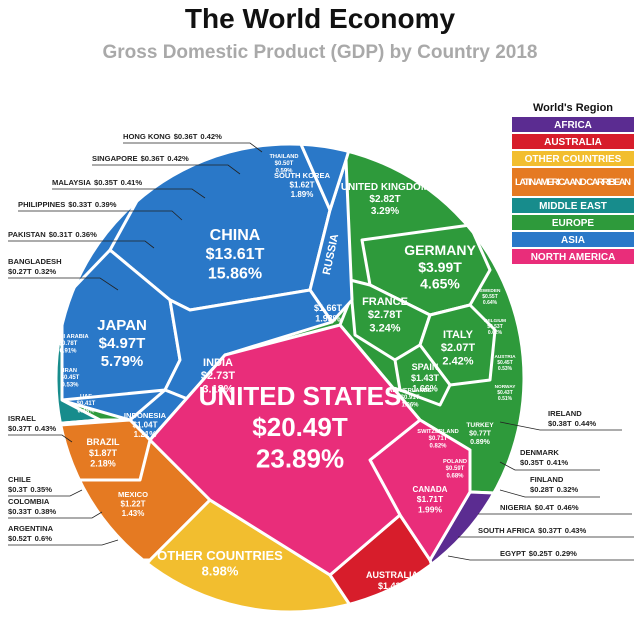 This screenshot has height=624, width=640. I want to click on country-gdp: $13.61T, so click(235, 254).